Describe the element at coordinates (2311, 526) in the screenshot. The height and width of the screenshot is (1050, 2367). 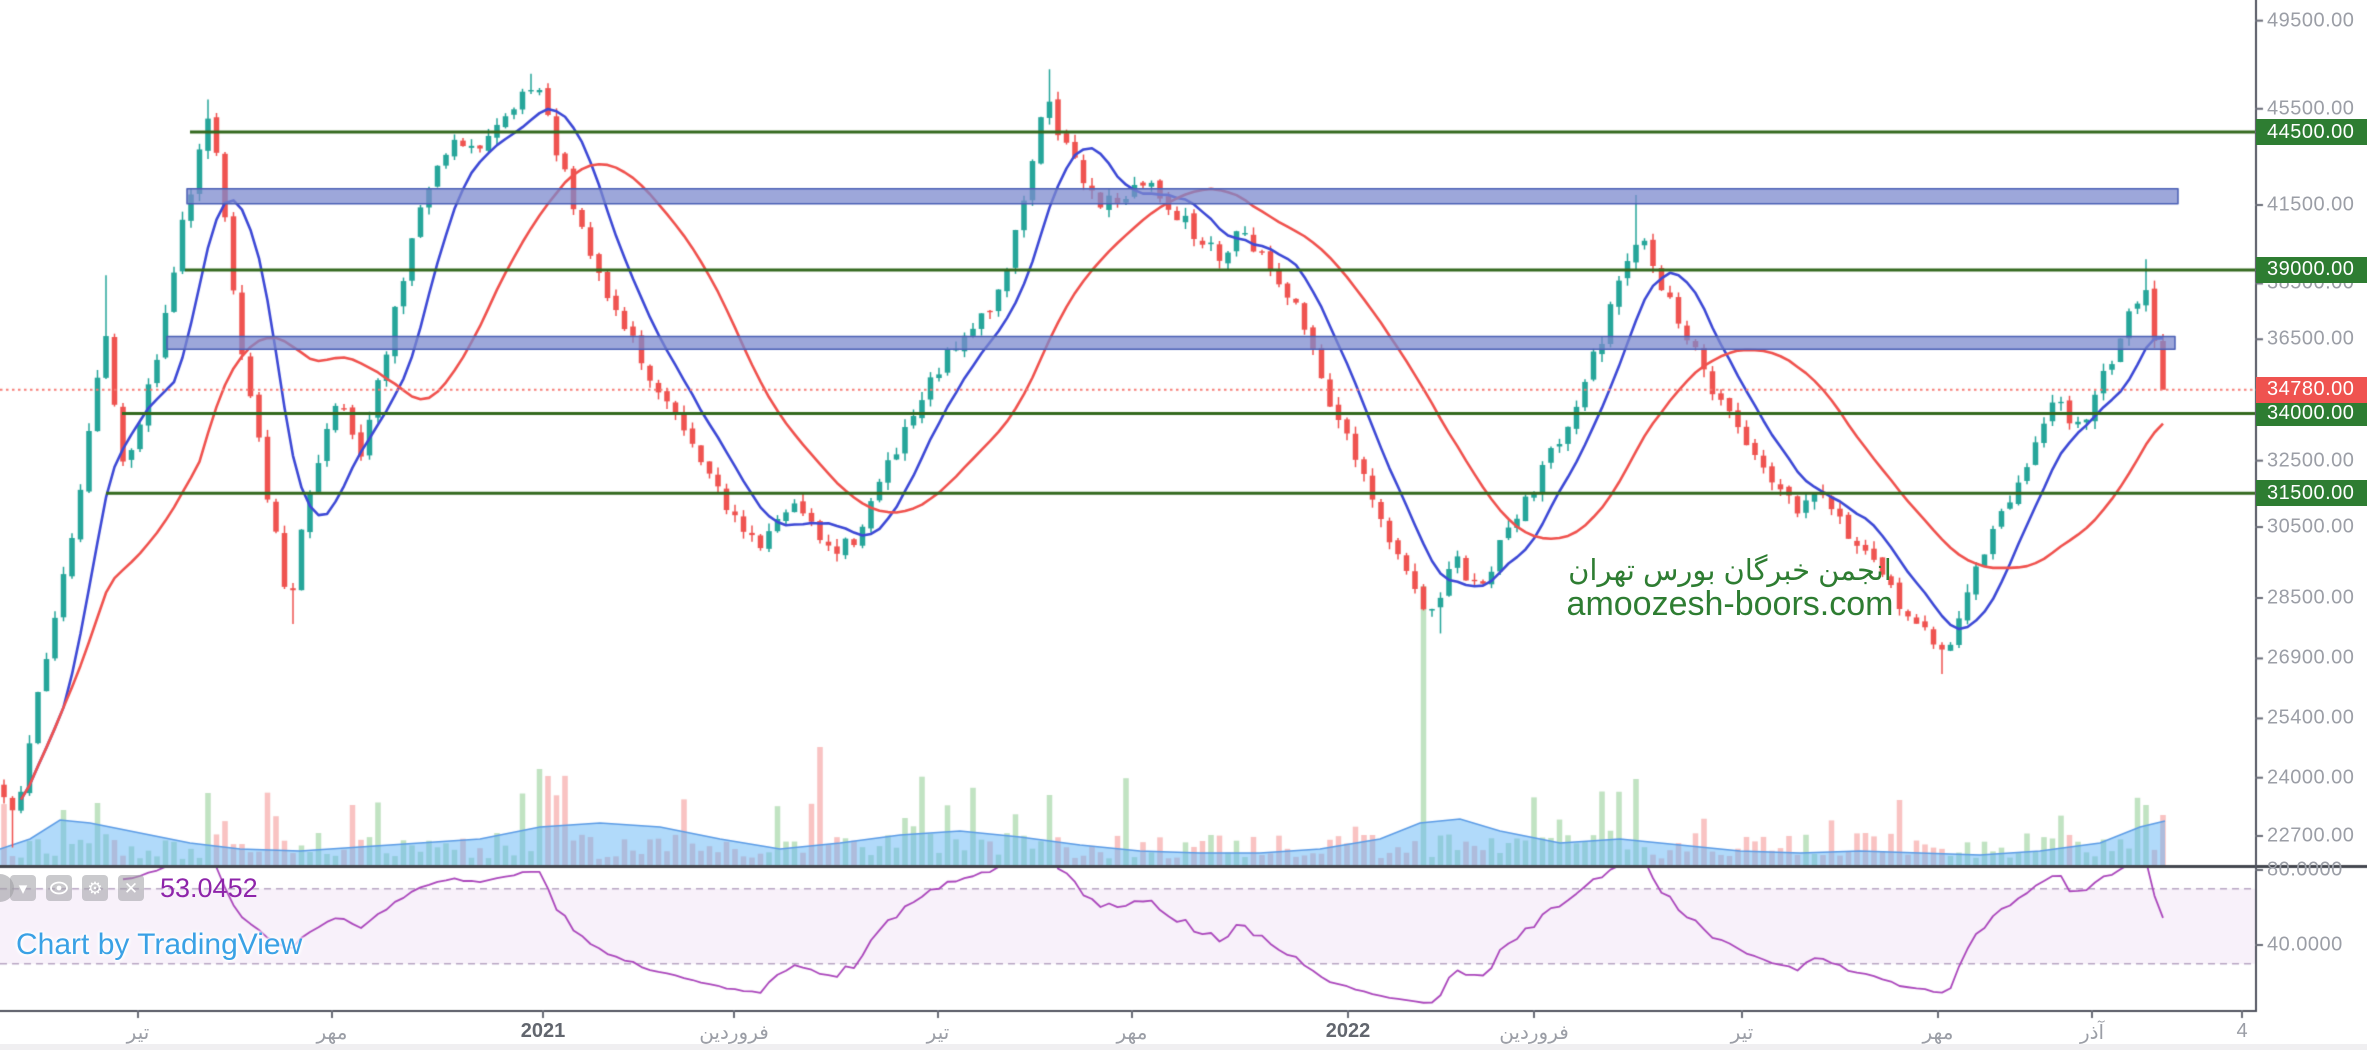
I see `price-tick-label: 30500.00` at that location.